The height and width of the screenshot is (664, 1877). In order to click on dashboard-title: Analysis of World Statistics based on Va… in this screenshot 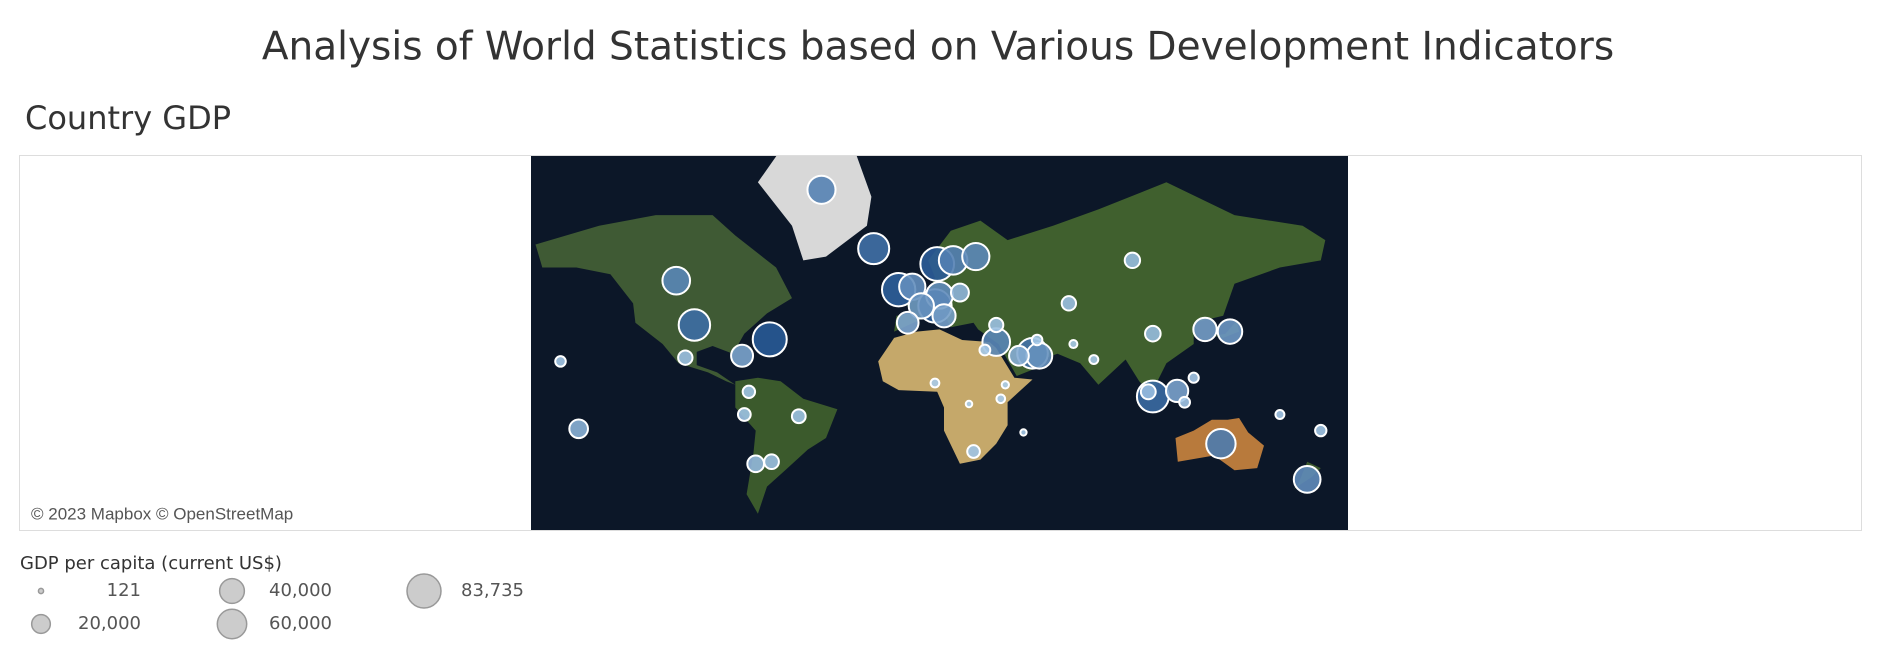, I will do `click(938, 47)`.